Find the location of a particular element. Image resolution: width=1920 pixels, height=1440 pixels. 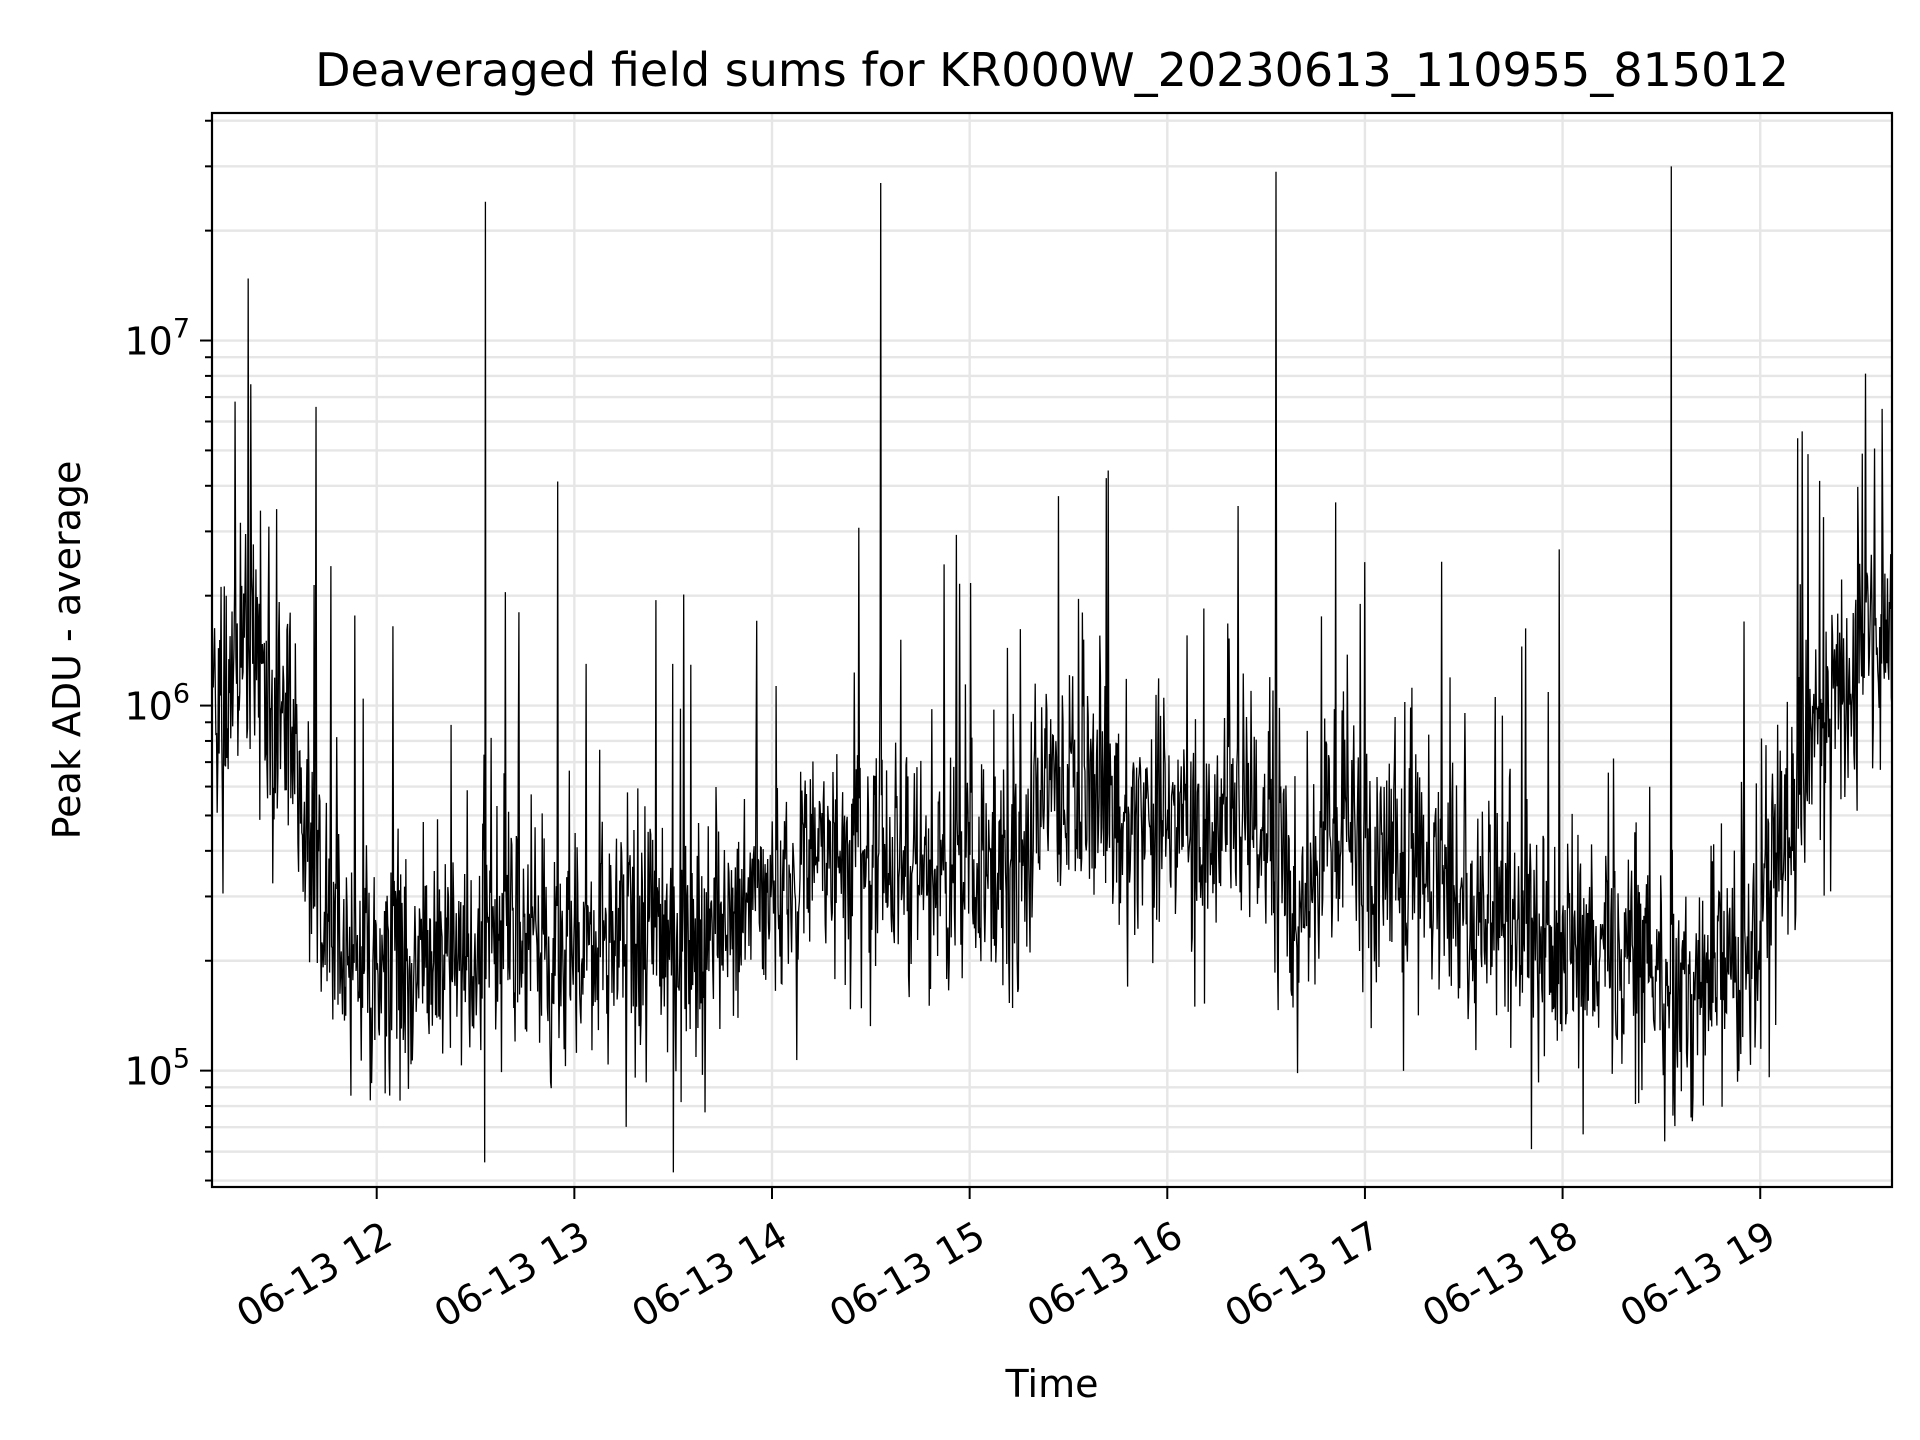

y-tick-label: 10⁵ is located at coordinates (157, 1069).